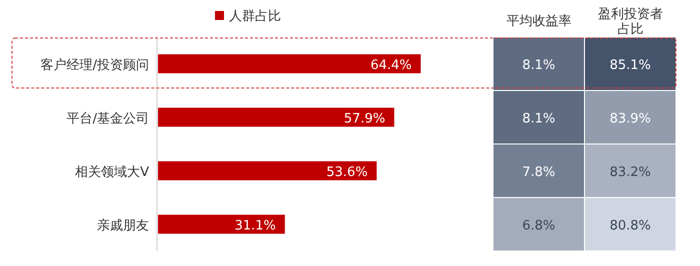 The image size is (700, 266). Describe the element at coordinates (630, 118) in the screenshot. I see `data-label: 83.9%` at that location.